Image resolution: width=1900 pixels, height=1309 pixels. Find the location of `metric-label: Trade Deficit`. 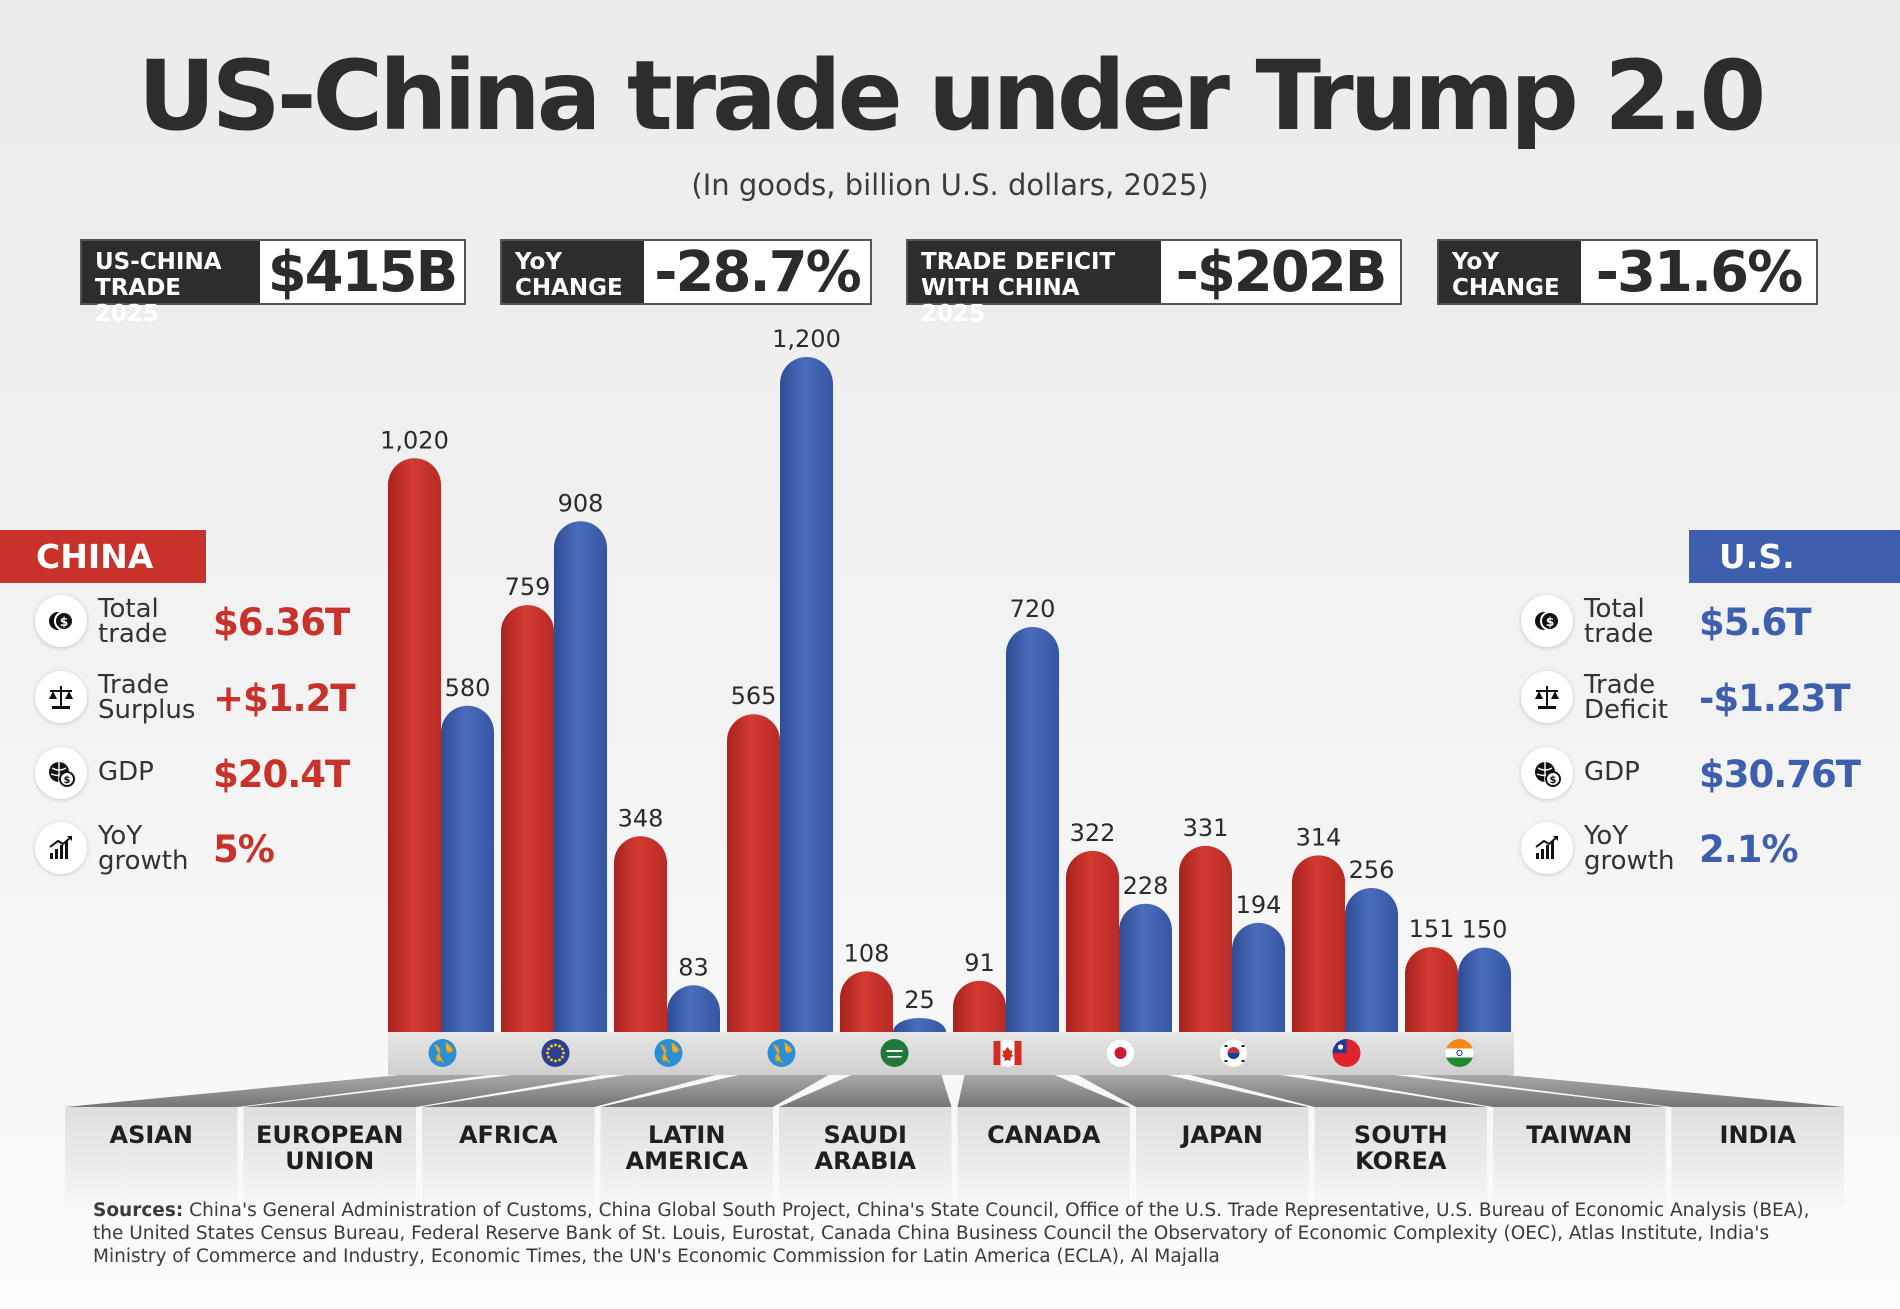

metric-label: Trade Deficit is located at coordinates (1626, 697).